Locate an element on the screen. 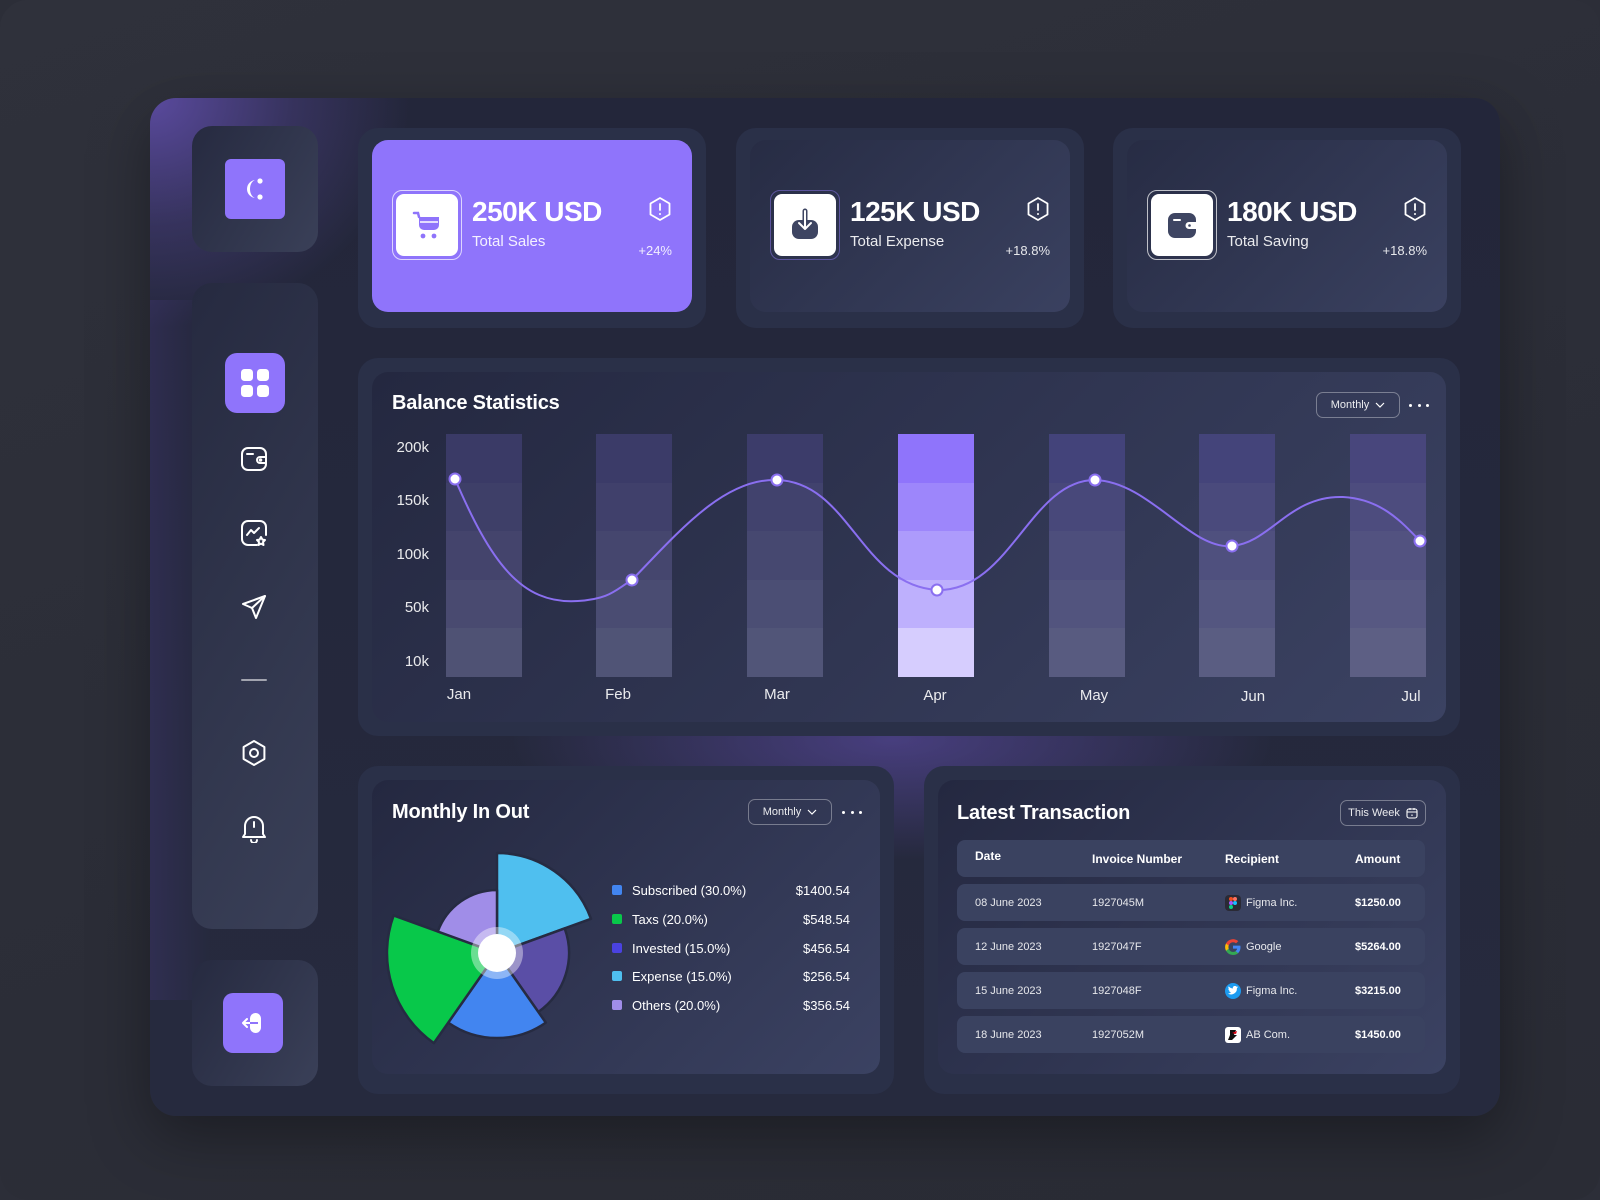 The height and width of the screenshot is (1200, 1600). chart-center is located at coordinates (497, 953).